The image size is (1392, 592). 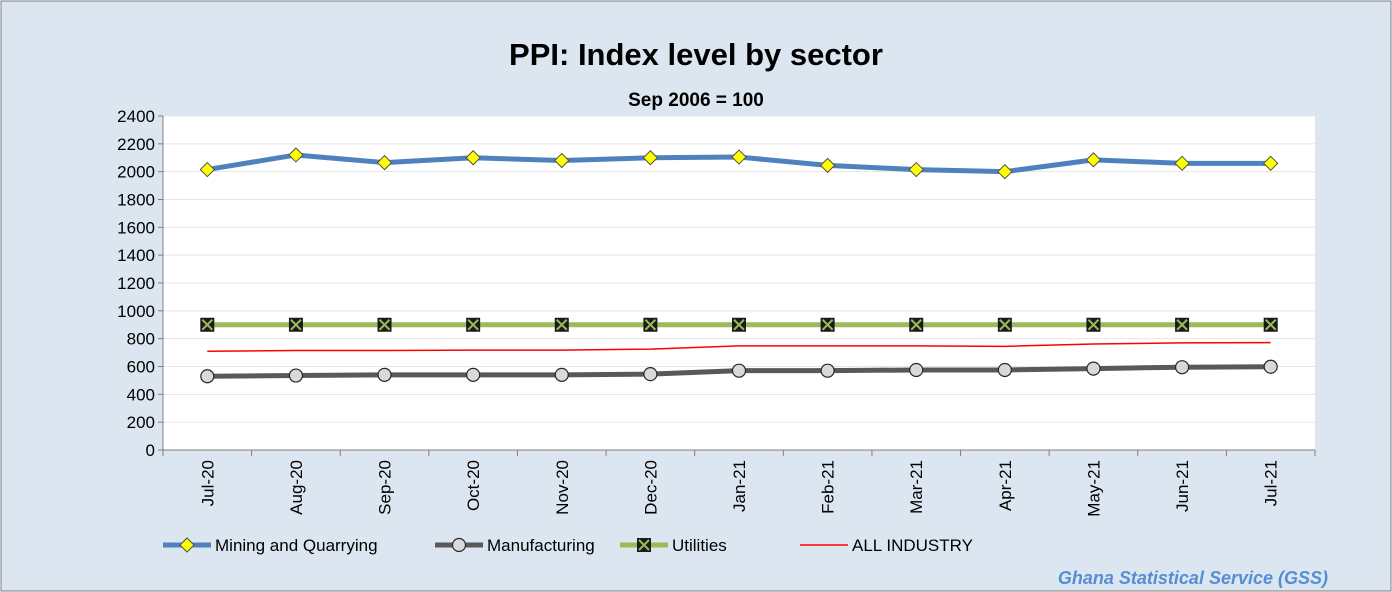 I want to click on y-tick-label: 0, so click(x=150, y=450).